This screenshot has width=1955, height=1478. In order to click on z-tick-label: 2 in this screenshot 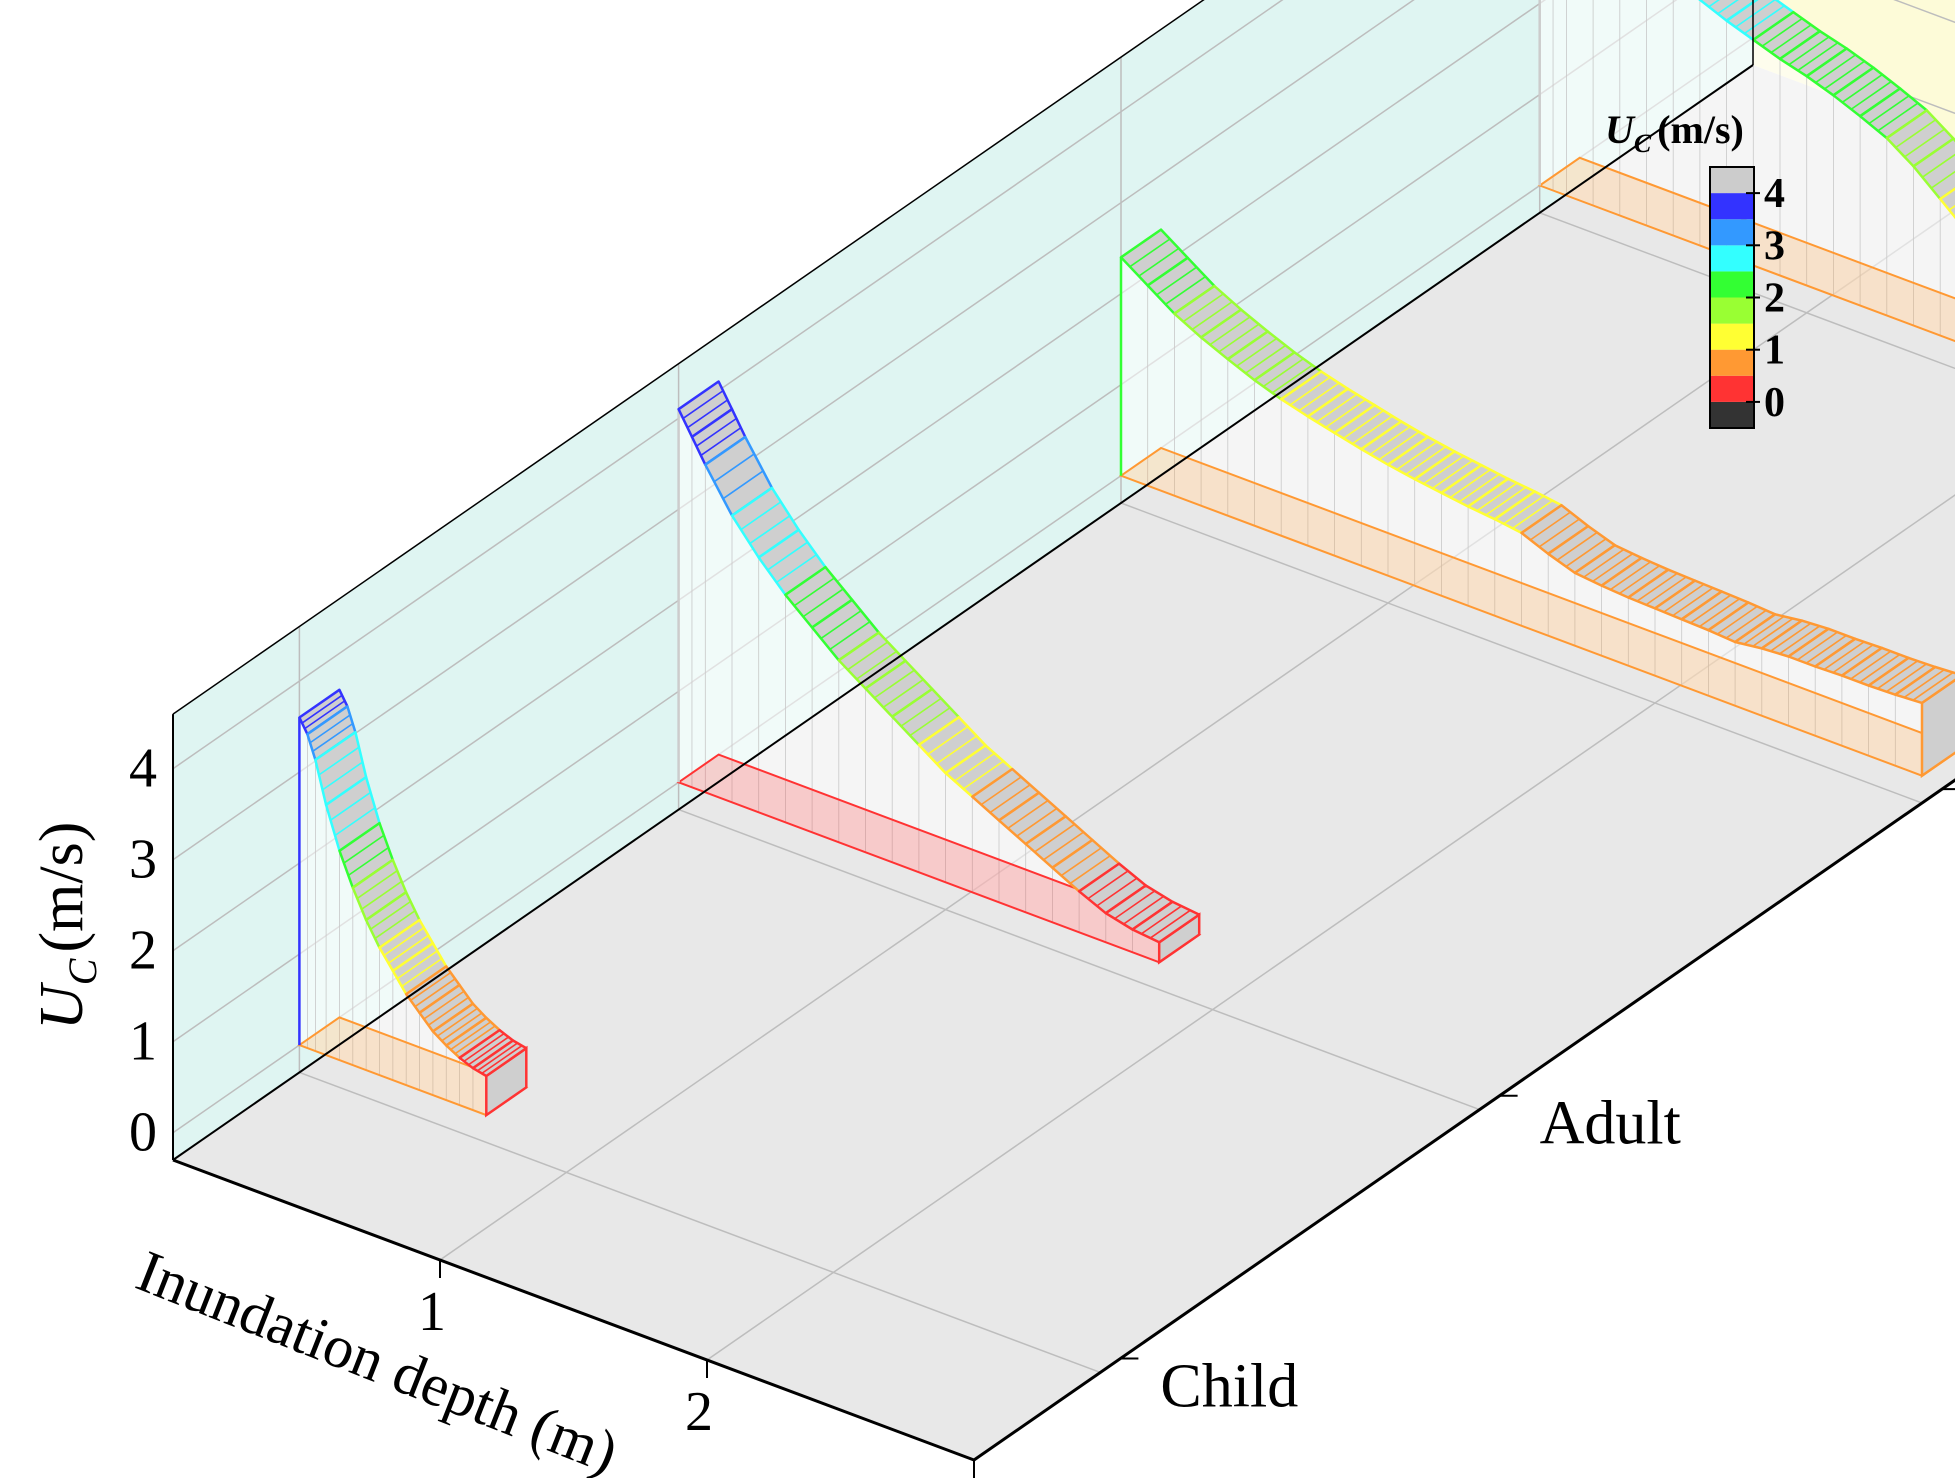, I will do `click(143, 951)`.